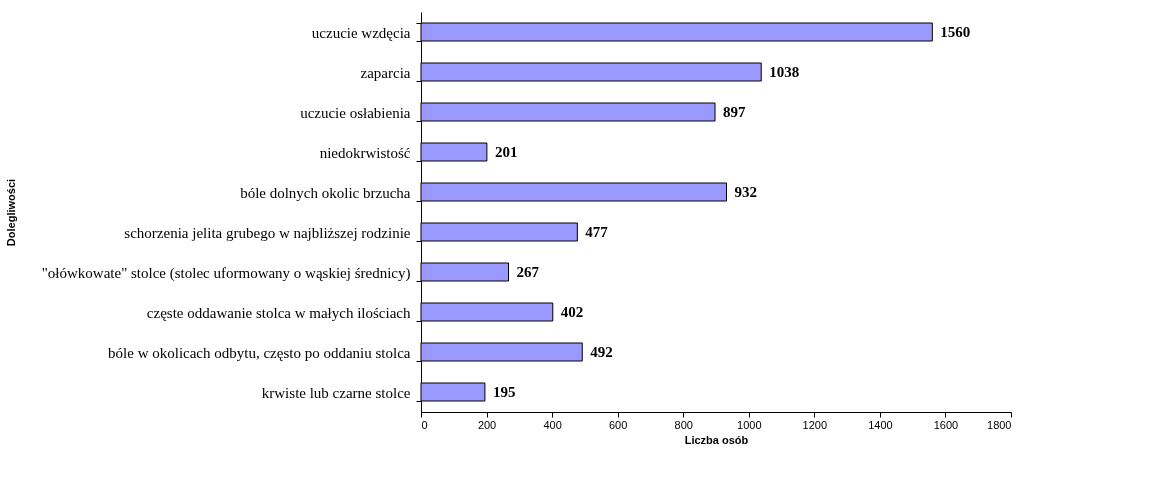 The image size is (1159, 501). I want to click on y-tick-label: zaparcia, so click(385, 72).